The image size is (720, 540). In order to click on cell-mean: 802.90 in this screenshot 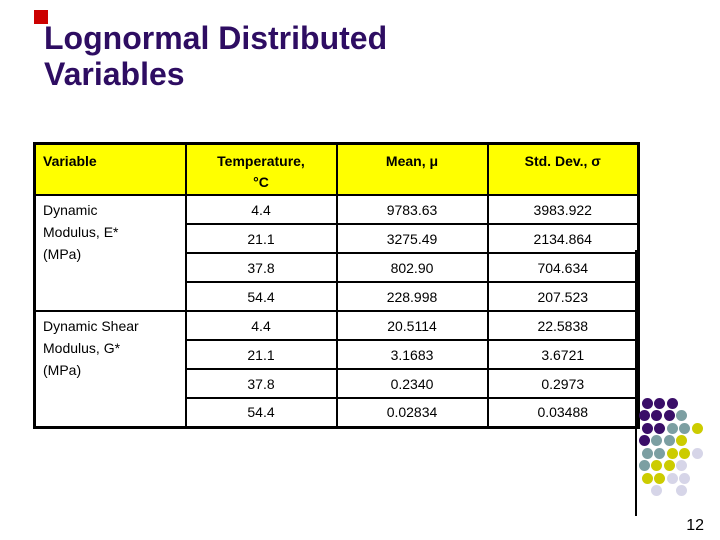, I will do `click(412, 267)`.